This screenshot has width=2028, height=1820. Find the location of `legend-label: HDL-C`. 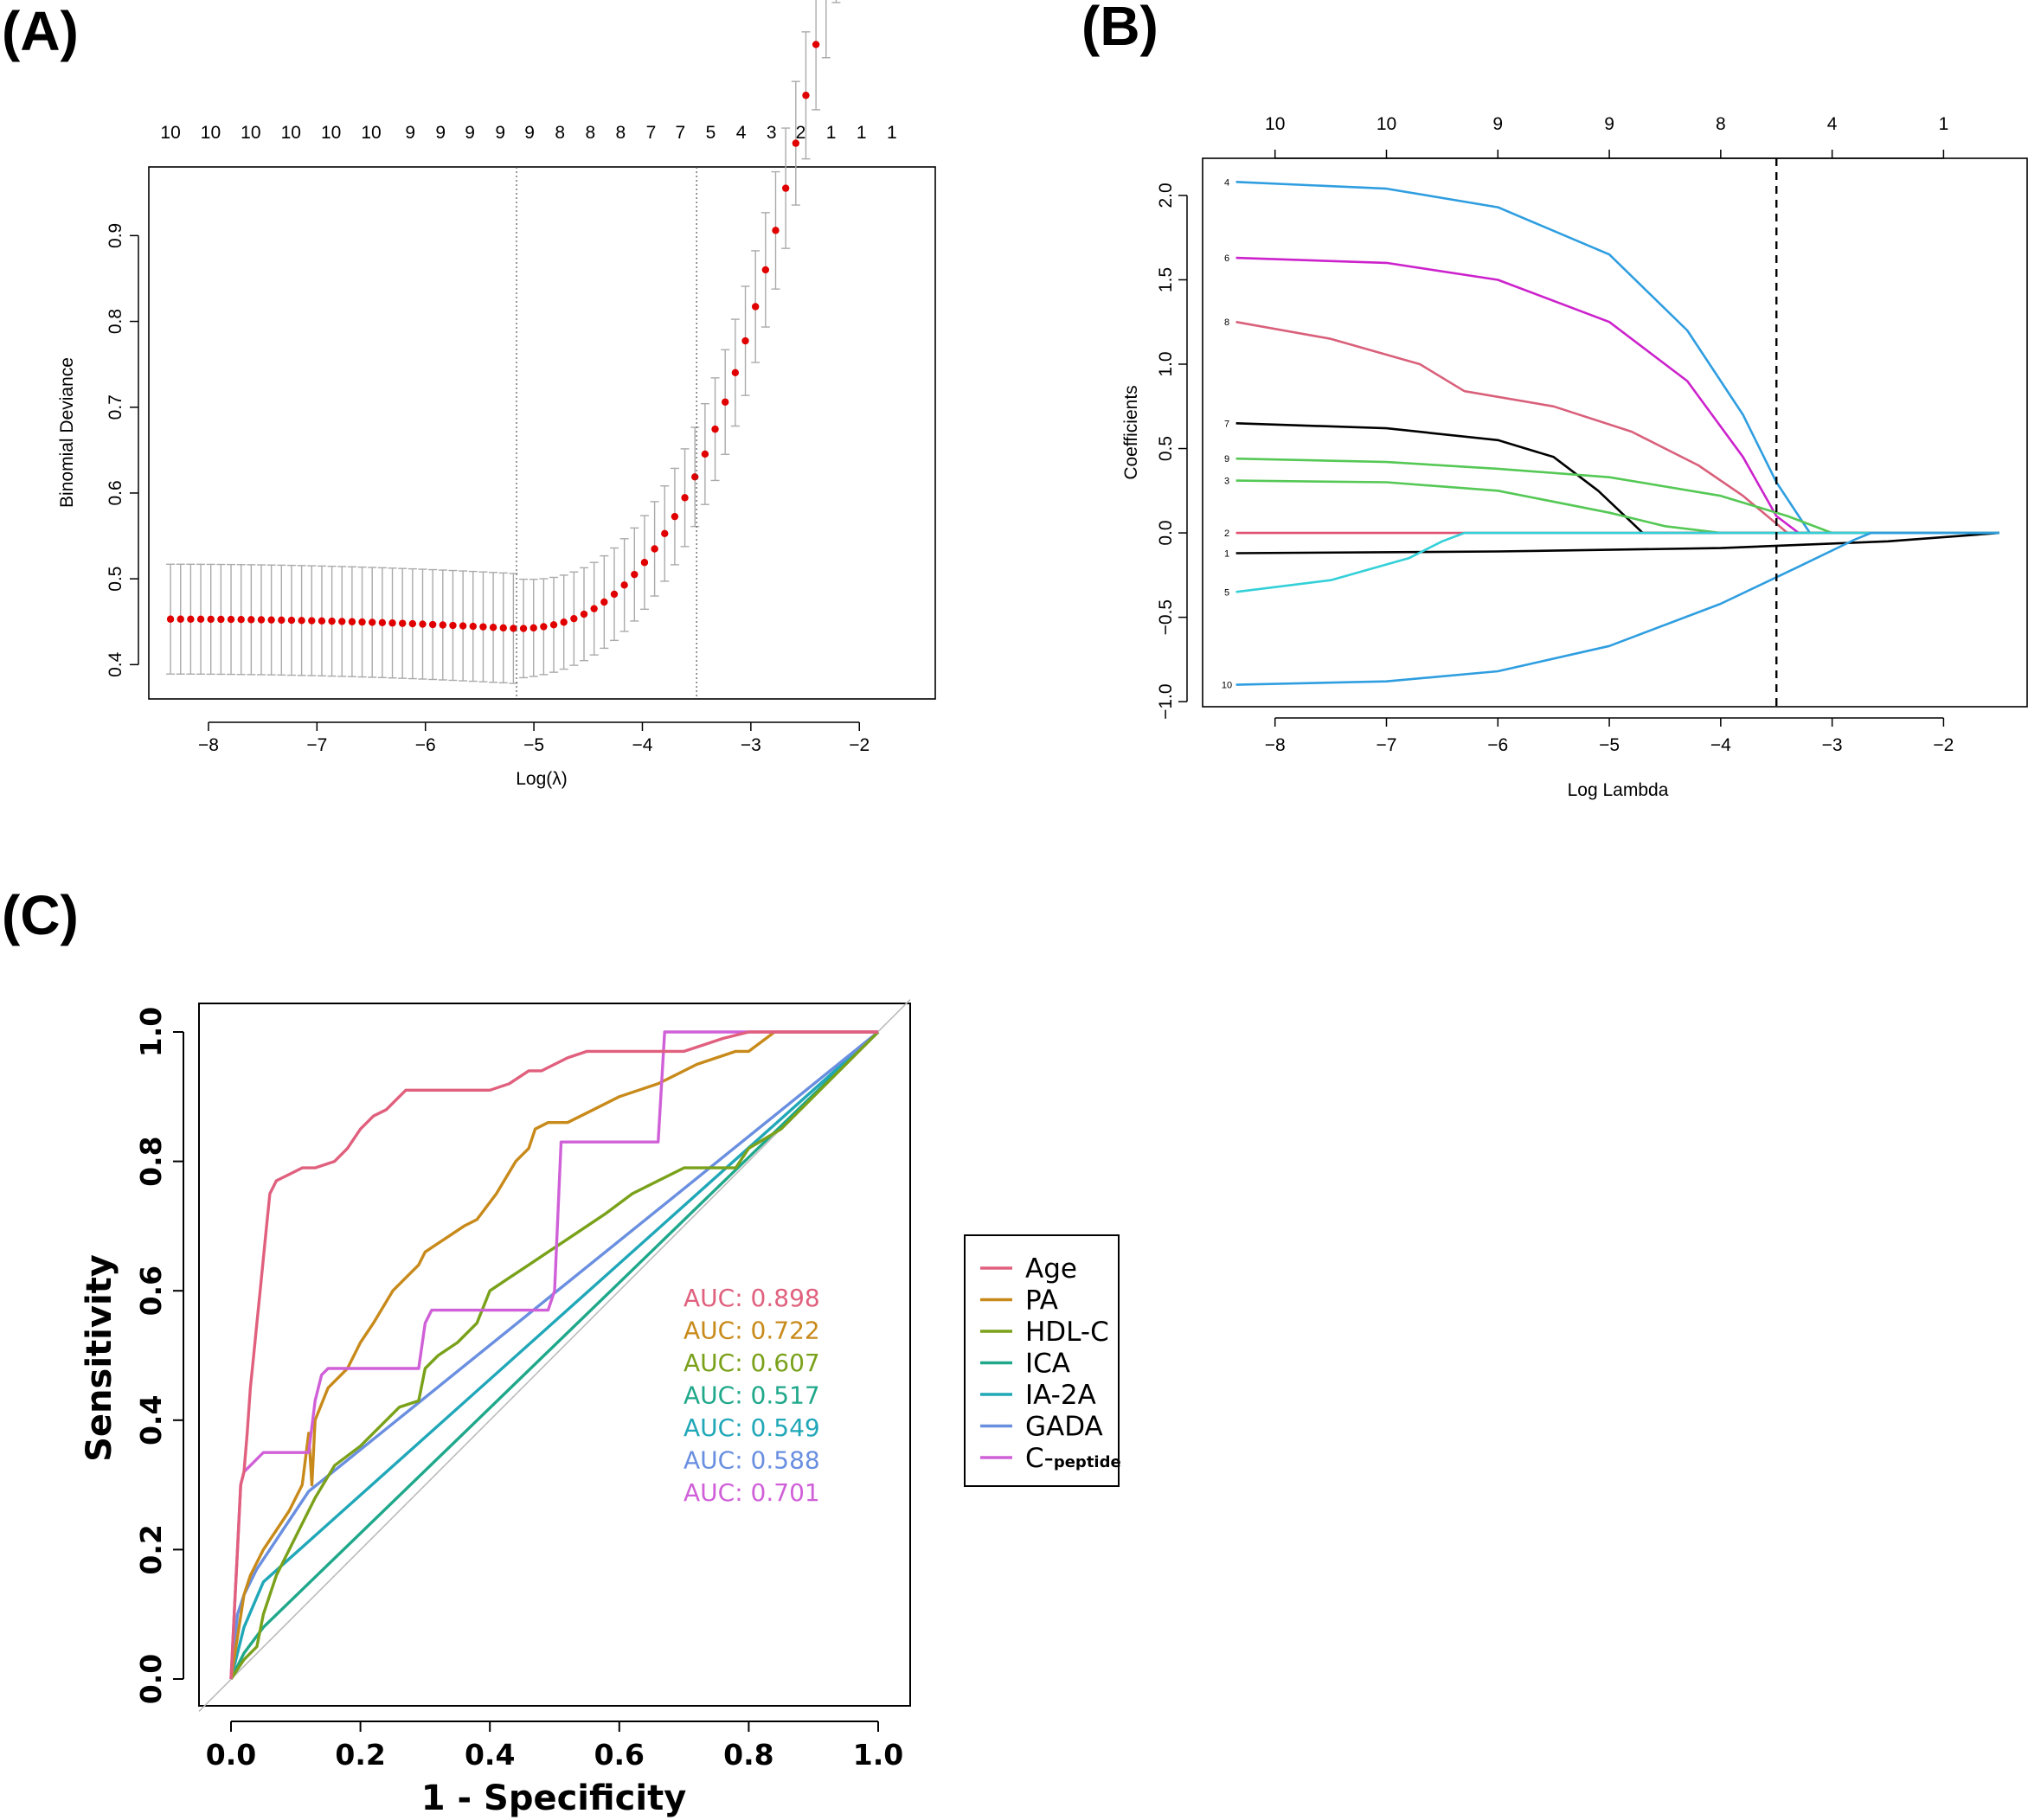

legend-label: HDL-C is located at coordinates (1067, 1332).